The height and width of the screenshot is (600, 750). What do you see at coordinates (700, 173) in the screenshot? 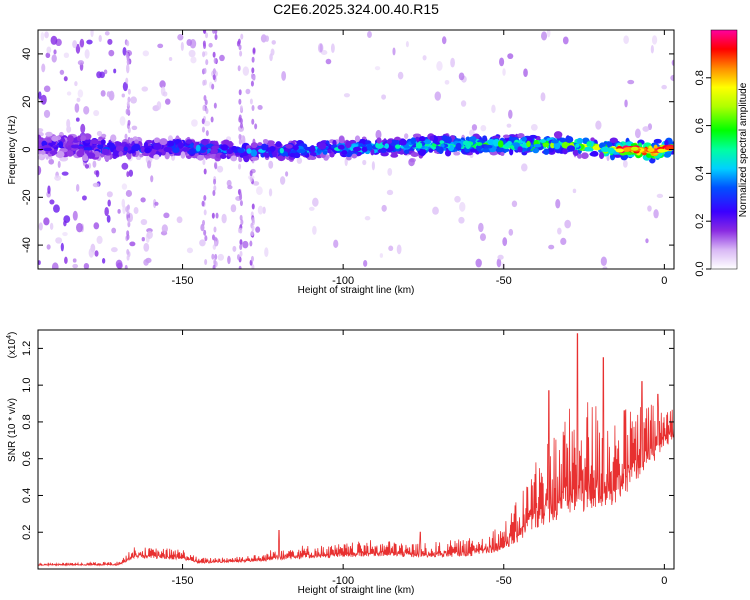
I see `colorbar-tick-label: 0.4` at bounding box center [700, 173].